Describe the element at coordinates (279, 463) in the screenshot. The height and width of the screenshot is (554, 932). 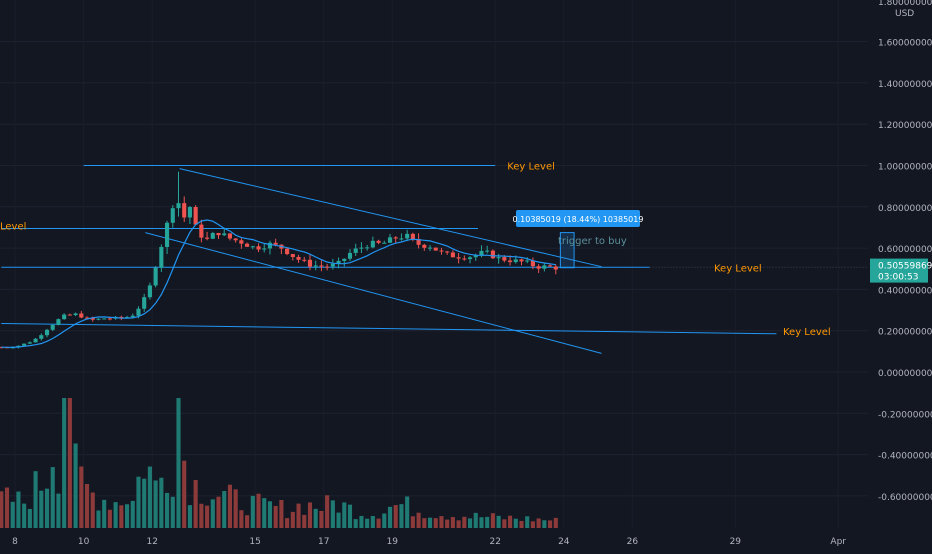
I see `volume-bars` at that location.